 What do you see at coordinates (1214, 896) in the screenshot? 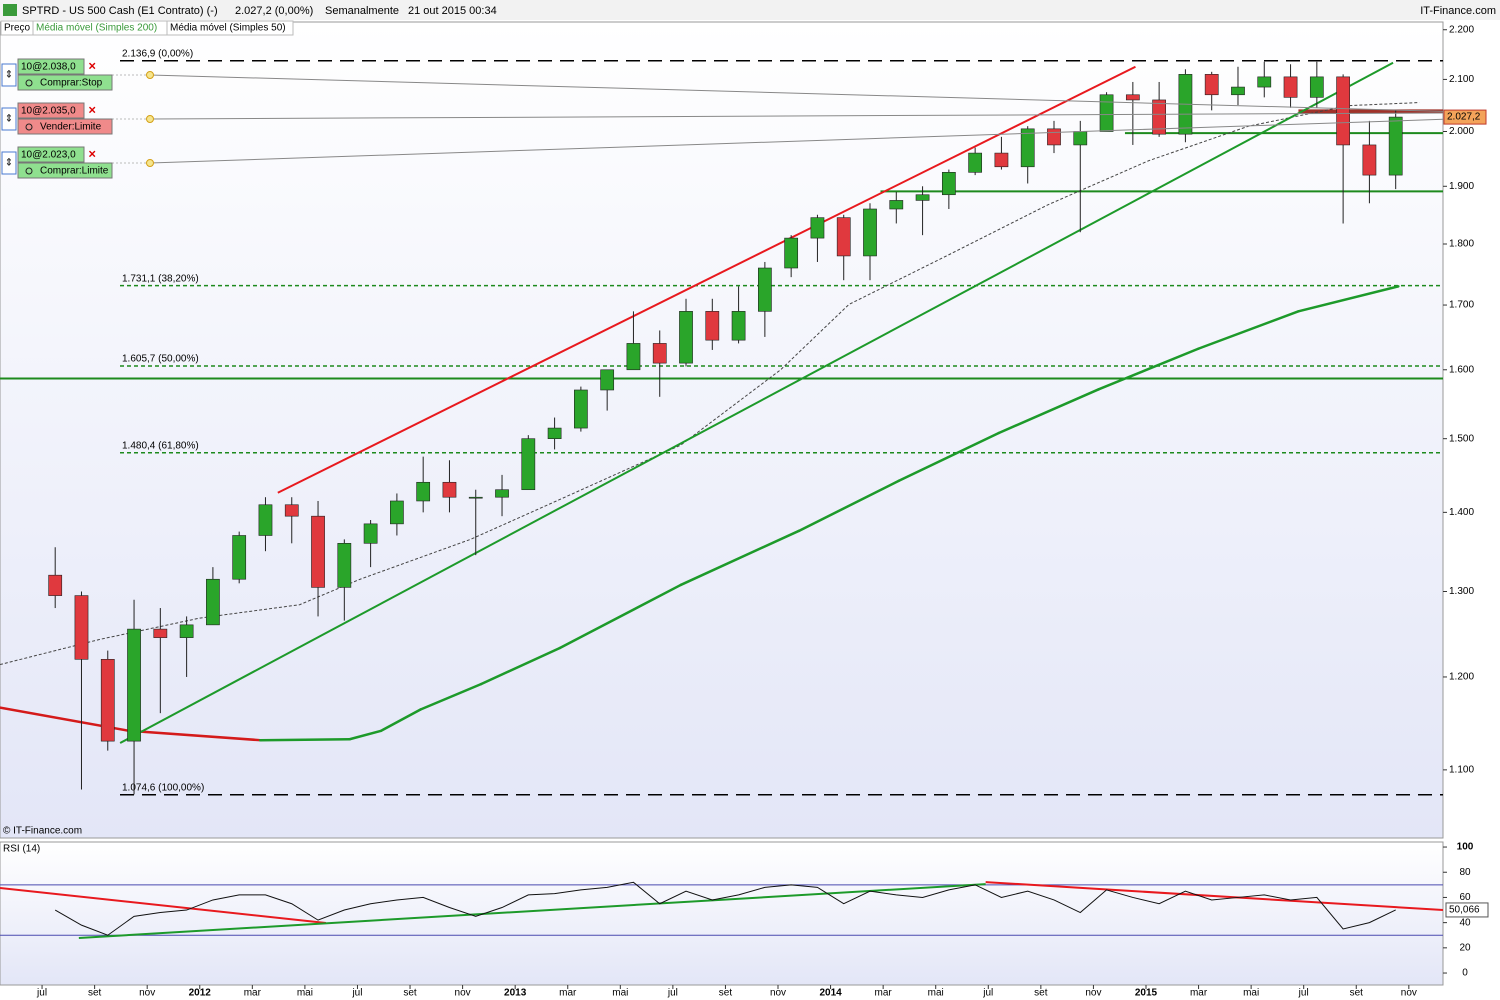
I see `rsi-trendline` at bounding box center [1214, 896].